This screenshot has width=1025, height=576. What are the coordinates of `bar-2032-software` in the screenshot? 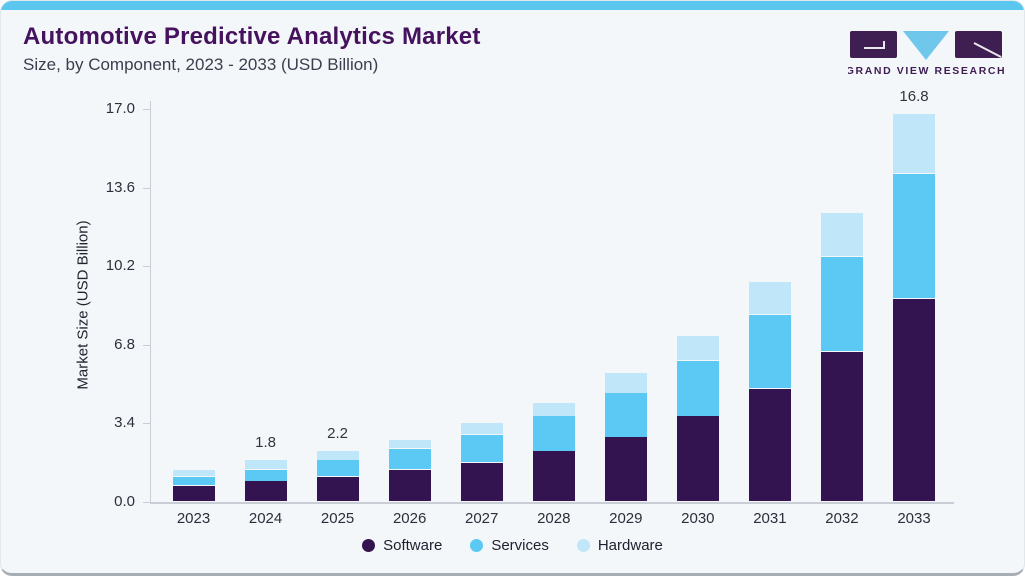 It's located at (841, 426).